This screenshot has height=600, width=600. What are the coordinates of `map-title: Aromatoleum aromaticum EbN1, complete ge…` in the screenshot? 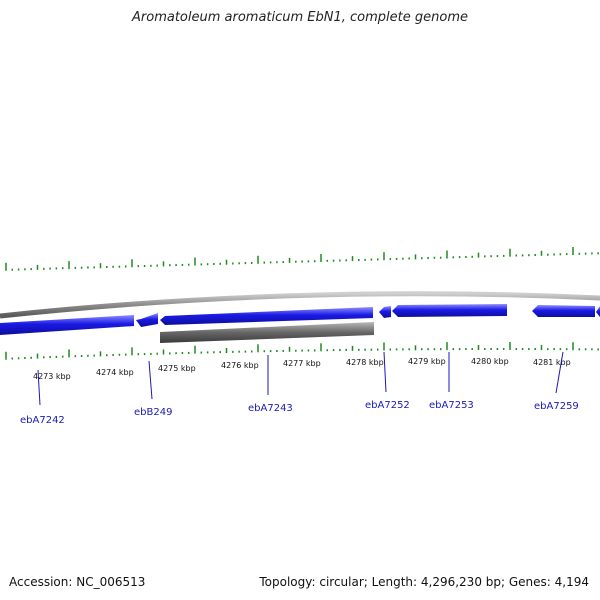 It's located at (300, 17).